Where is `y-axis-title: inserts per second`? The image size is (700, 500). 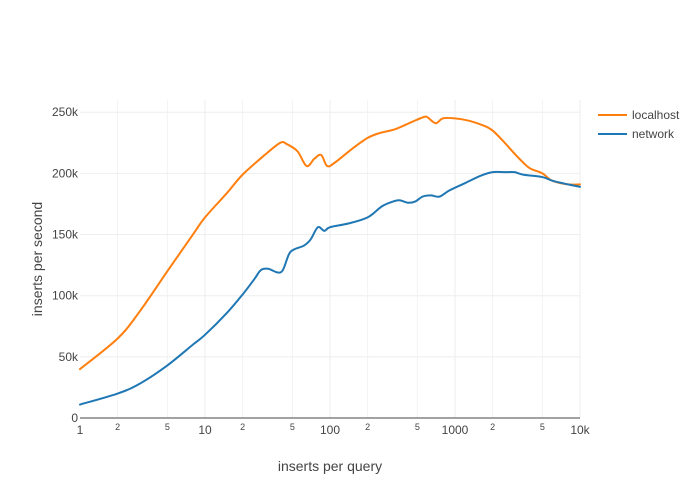 y-axis-title: inserts per second is located at coordinates (37, 259).